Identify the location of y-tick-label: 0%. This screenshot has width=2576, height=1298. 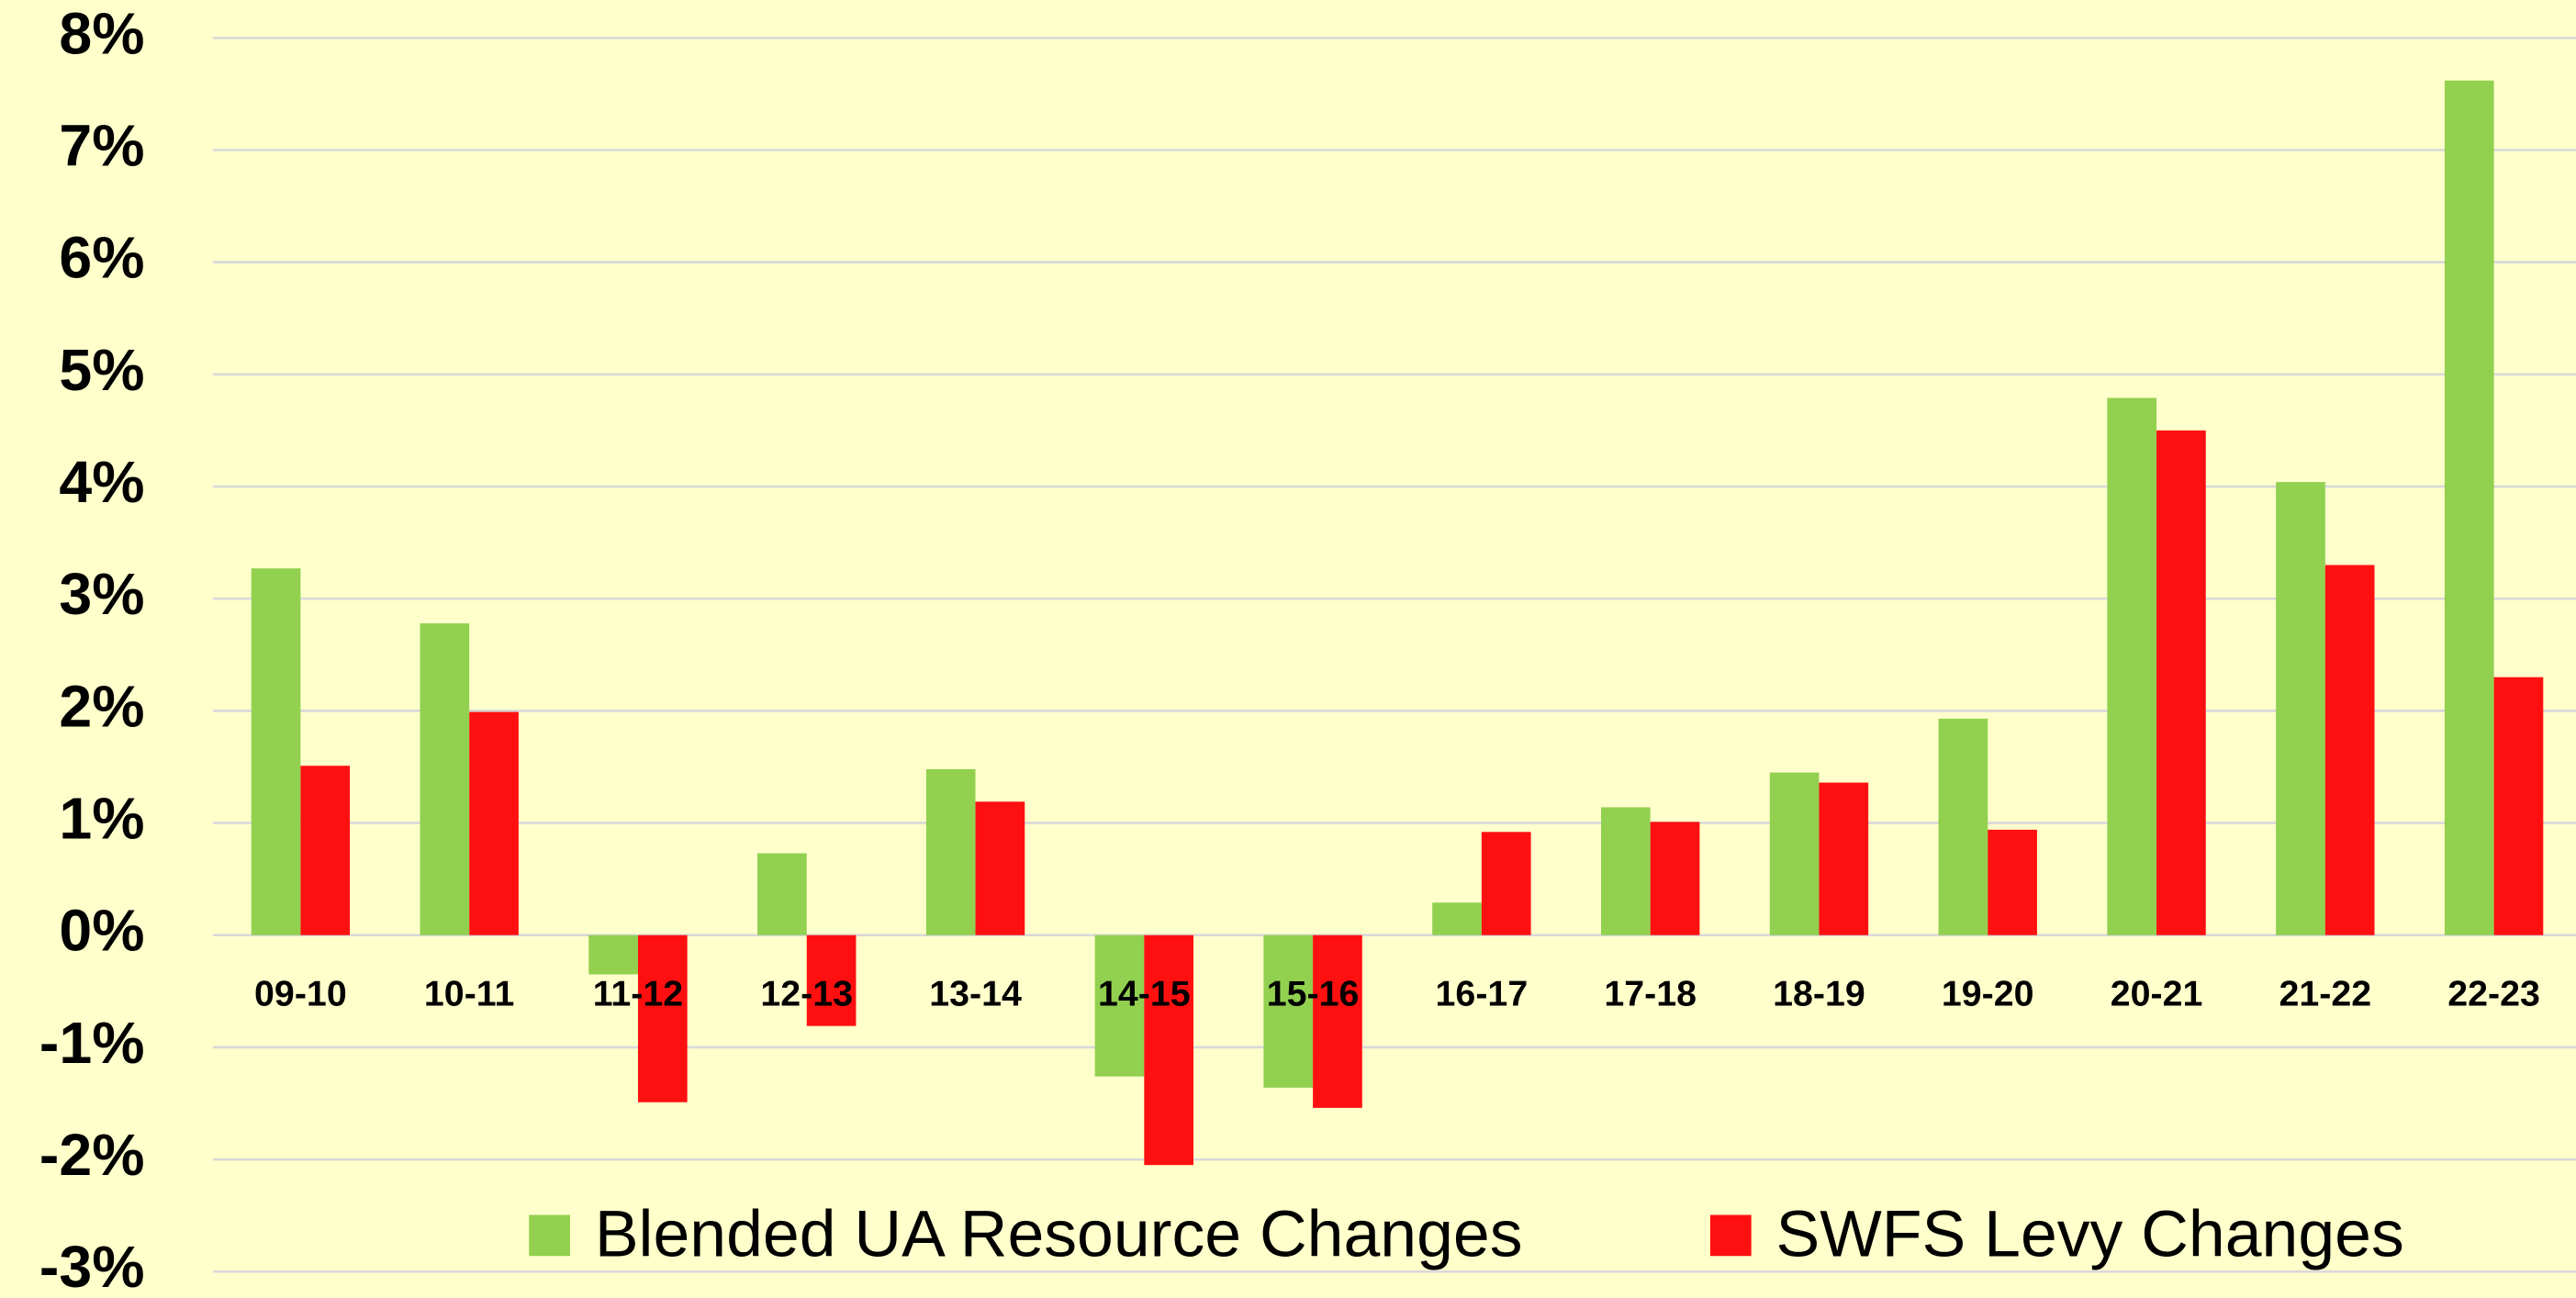
(101, 931).